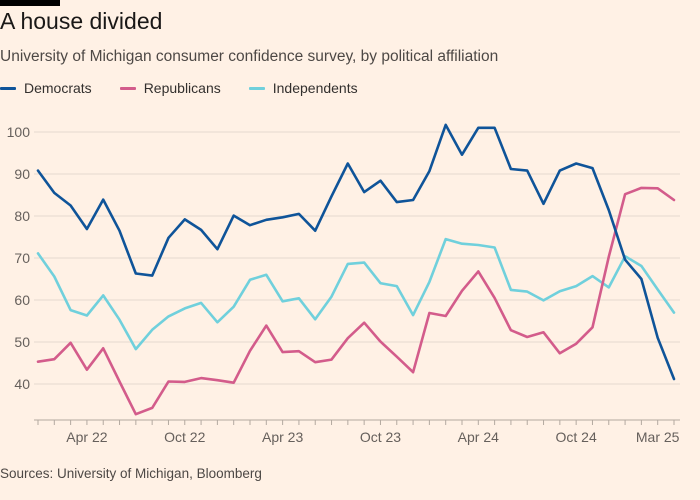  Describe the element at coordinates (58, 88) in the screenshot. I see `legend-label-democrats: Democrats` at that location.